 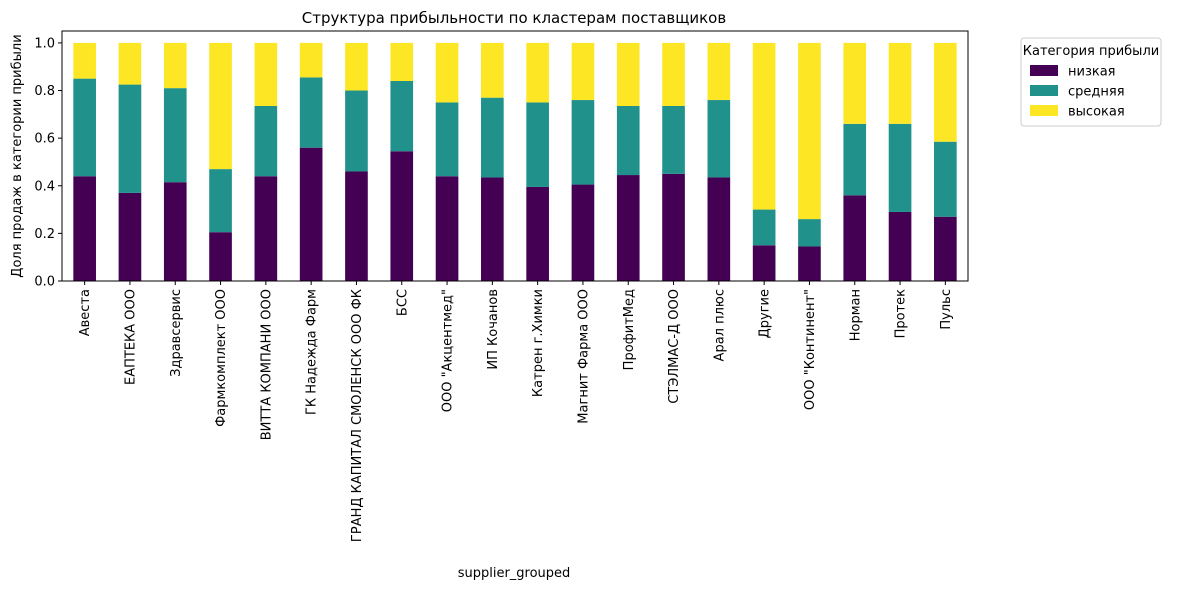 What do you see at coordinates (357, 415) in the screenshot?
I see `x-tick-label: ГРАНД КАПИТАЛ СМОЛЕНСК ООО ФК` at bounding box center [357, 415].